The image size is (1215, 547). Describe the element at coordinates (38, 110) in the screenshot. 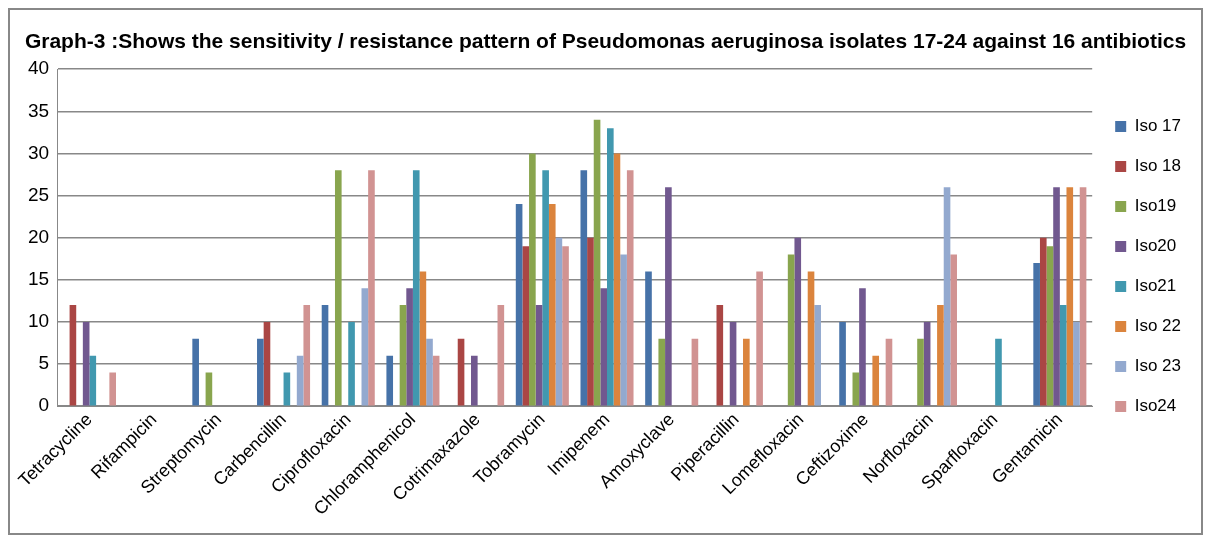

I see `y-tick-label: 35` at that location.